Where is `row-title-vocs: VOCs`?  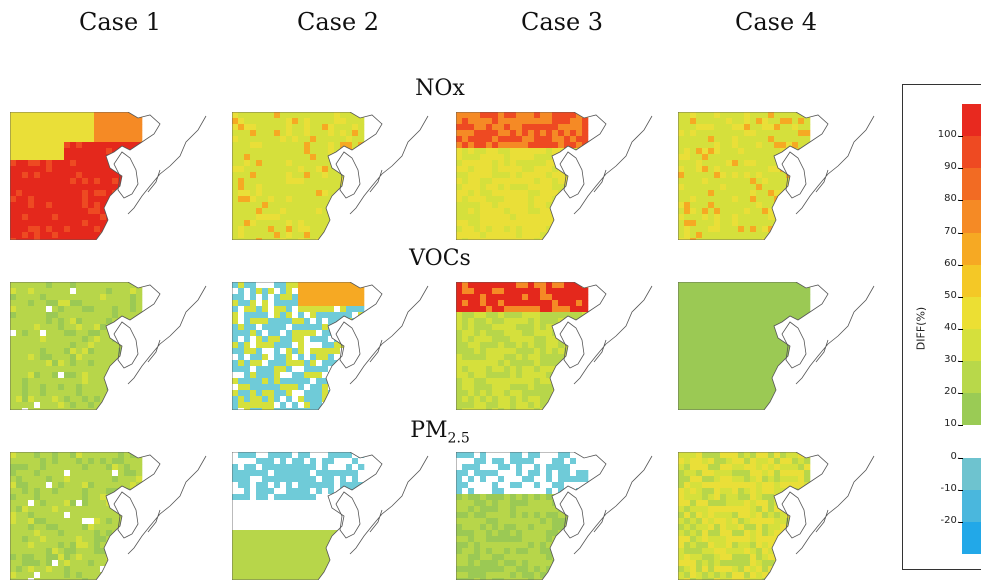 row-title-vocs: VOCs is located at coordinates (440, 258).